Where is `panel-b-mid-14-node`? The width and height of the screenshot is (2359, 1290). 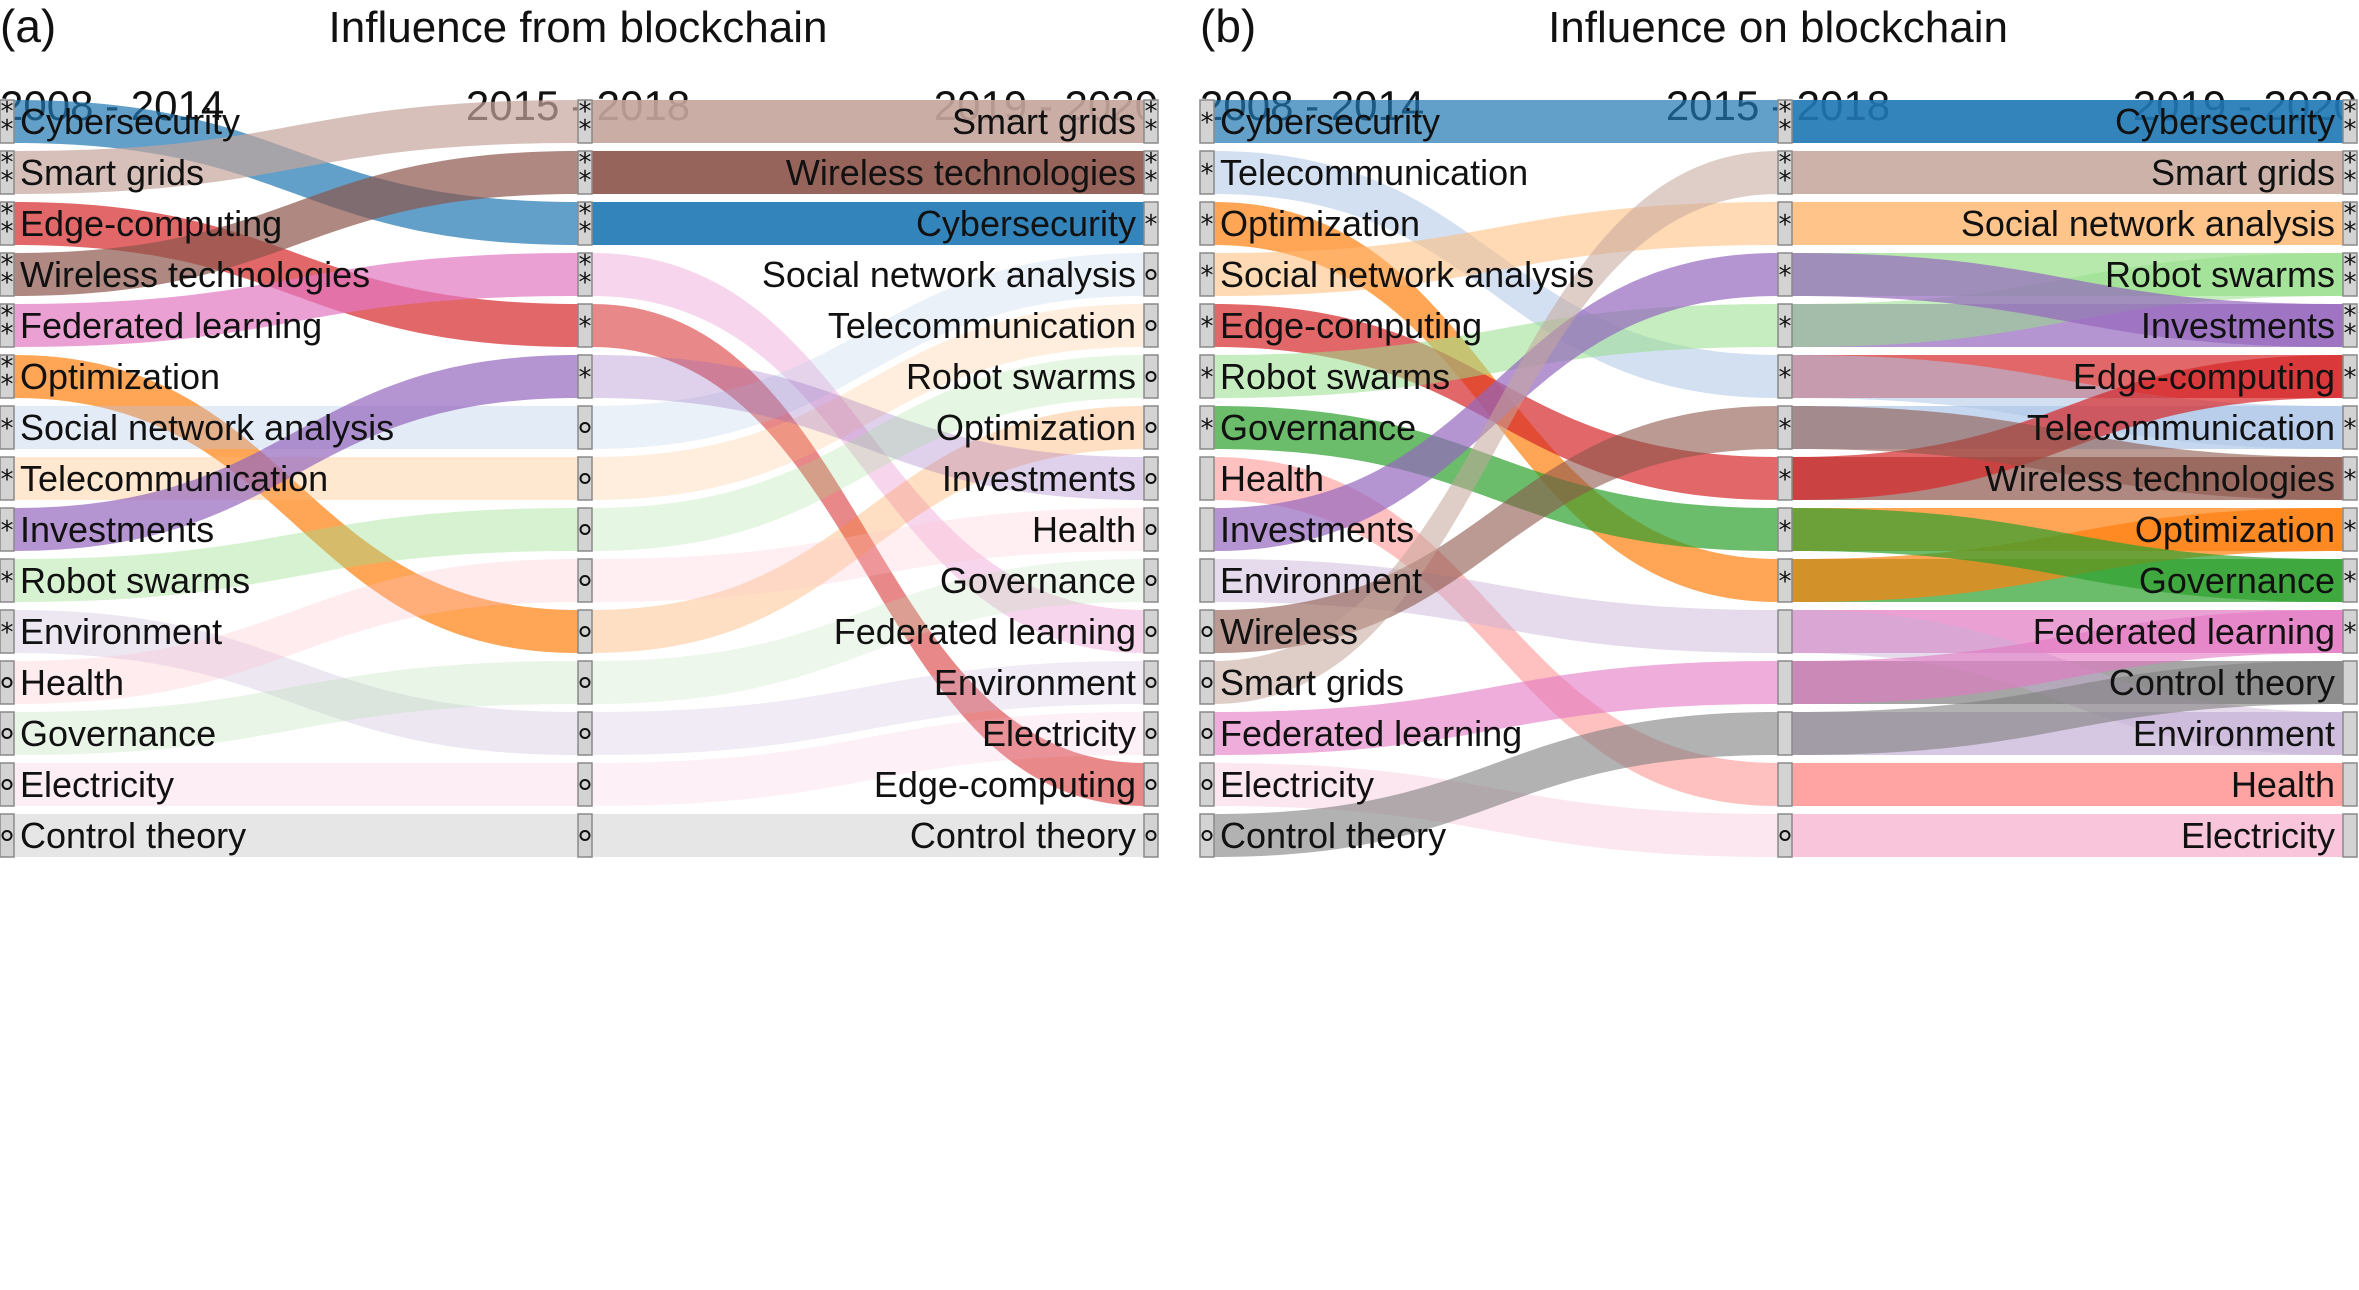 panel-b-mid-14-node is located at coordinates (1785, 835).